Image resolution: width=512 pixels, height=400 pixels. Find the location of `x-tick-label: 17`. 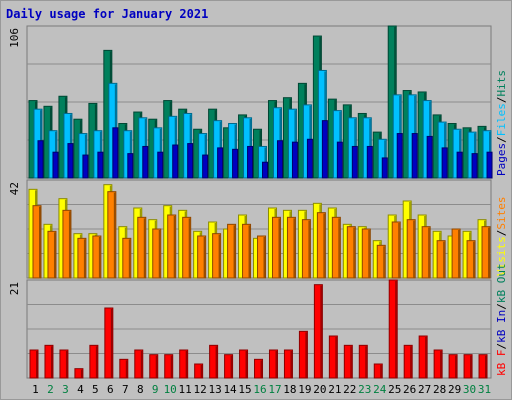

x-tick-label: 17 is located at coordinates (274, 389).